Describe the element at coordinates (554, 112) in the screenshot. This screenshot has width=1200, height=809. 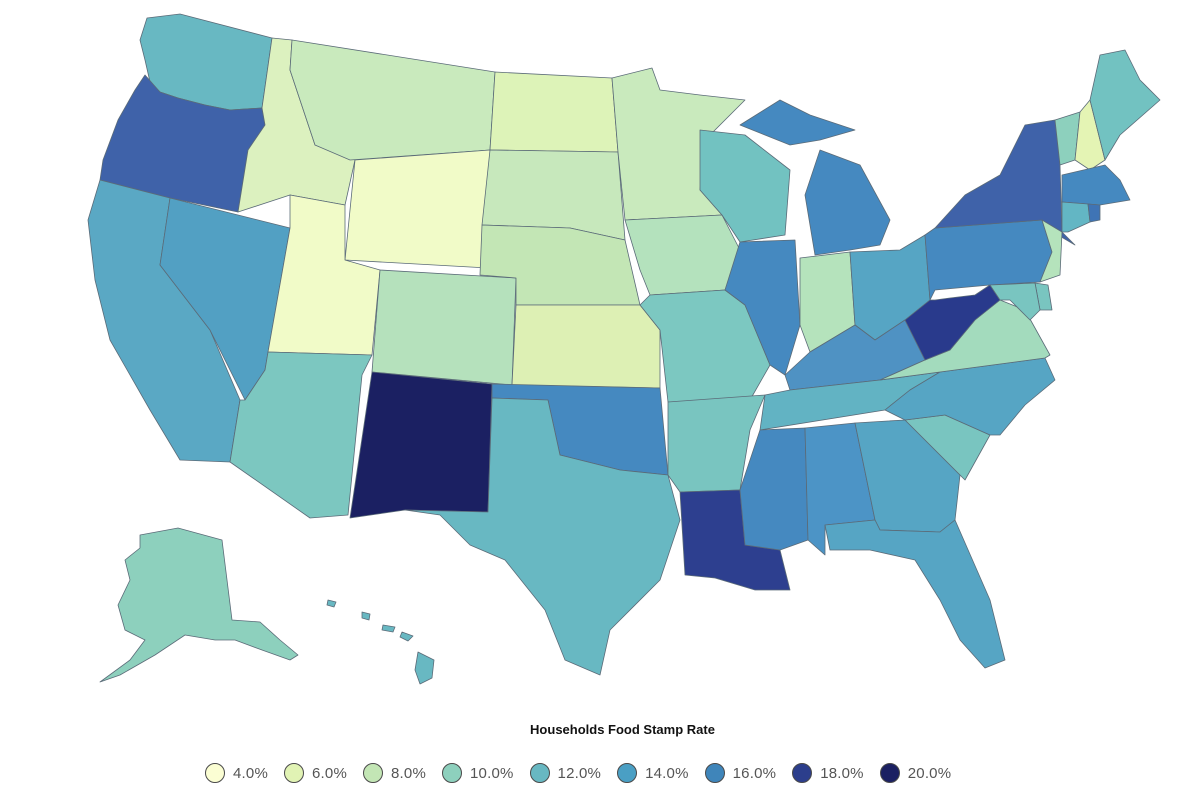
I see `state-ND` at that location.